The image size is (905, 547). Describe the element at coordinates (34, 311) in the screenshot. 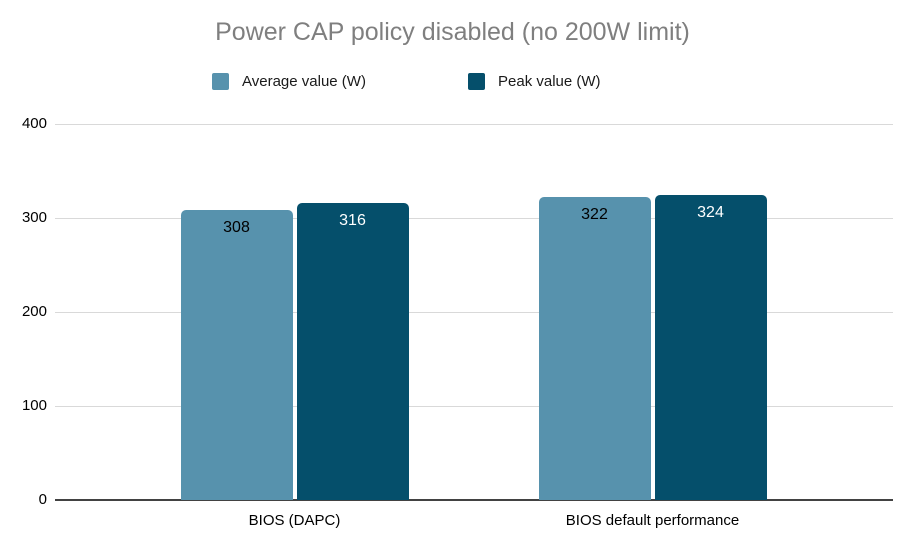

I see `y-axis-tick-label-200: 200` at that location.